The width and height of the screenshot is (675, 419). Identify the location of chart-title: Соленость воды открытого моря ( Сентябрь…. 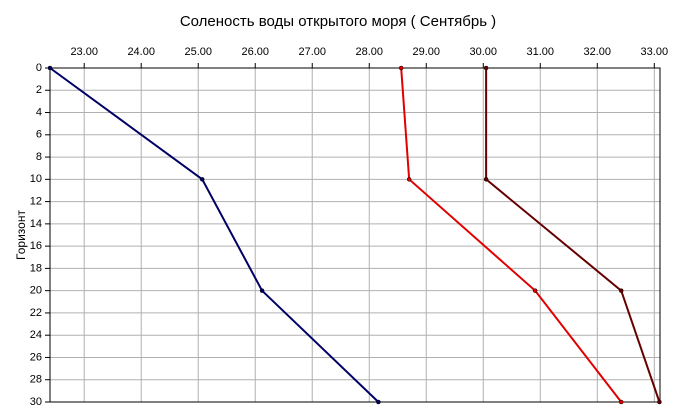
(338, 21).